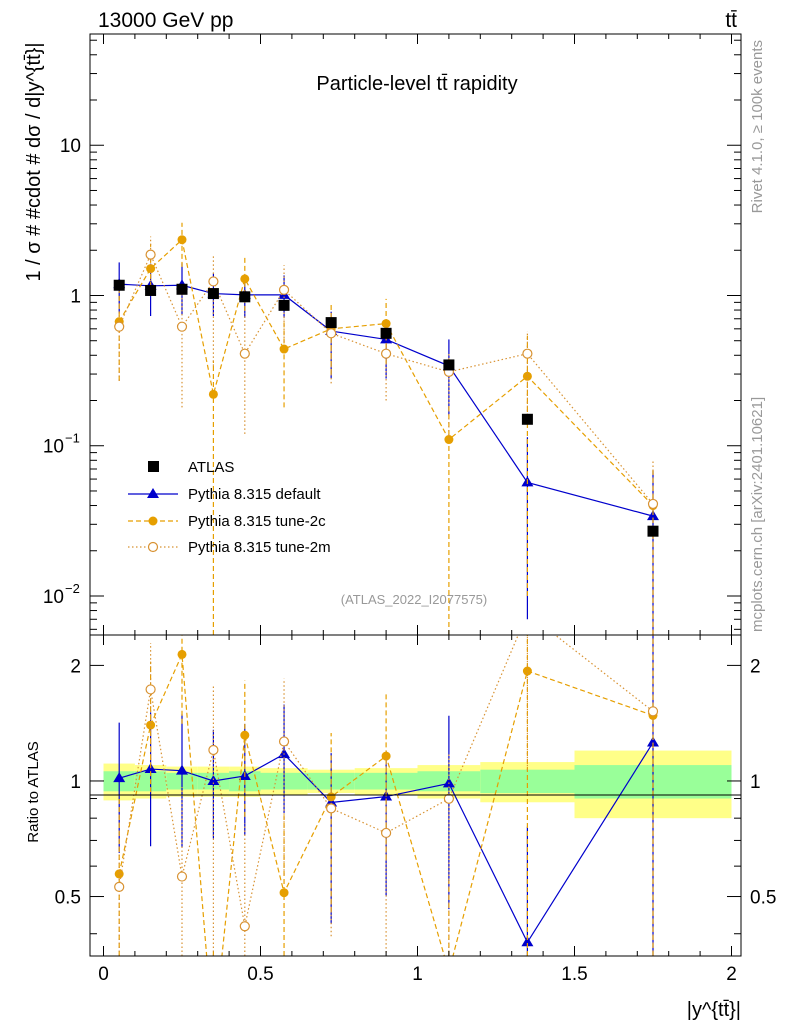  I want to click on main-y-tick-exponent: −1, so click(72, 438).